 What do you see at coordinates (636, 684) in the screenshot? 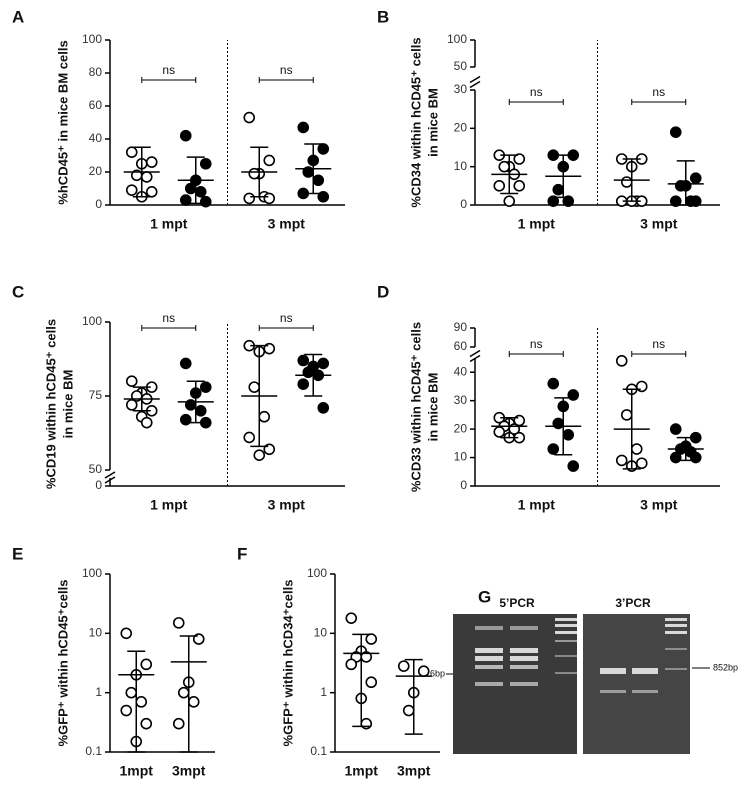
I see `gel-image` at bounding box center [636, 684].